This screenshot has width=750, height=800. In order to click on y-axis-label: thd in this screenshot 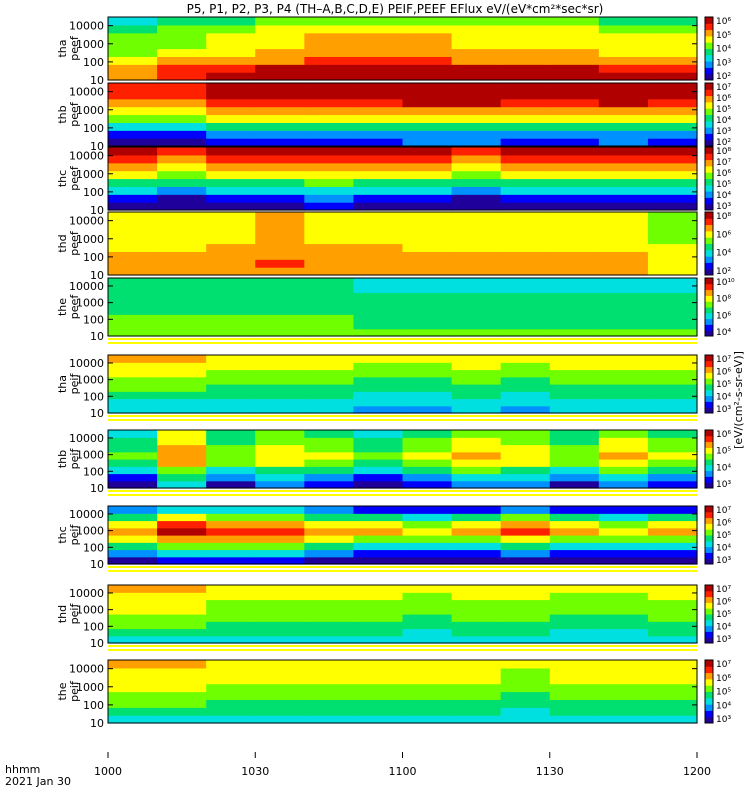, I will do `click(62, 243)`.